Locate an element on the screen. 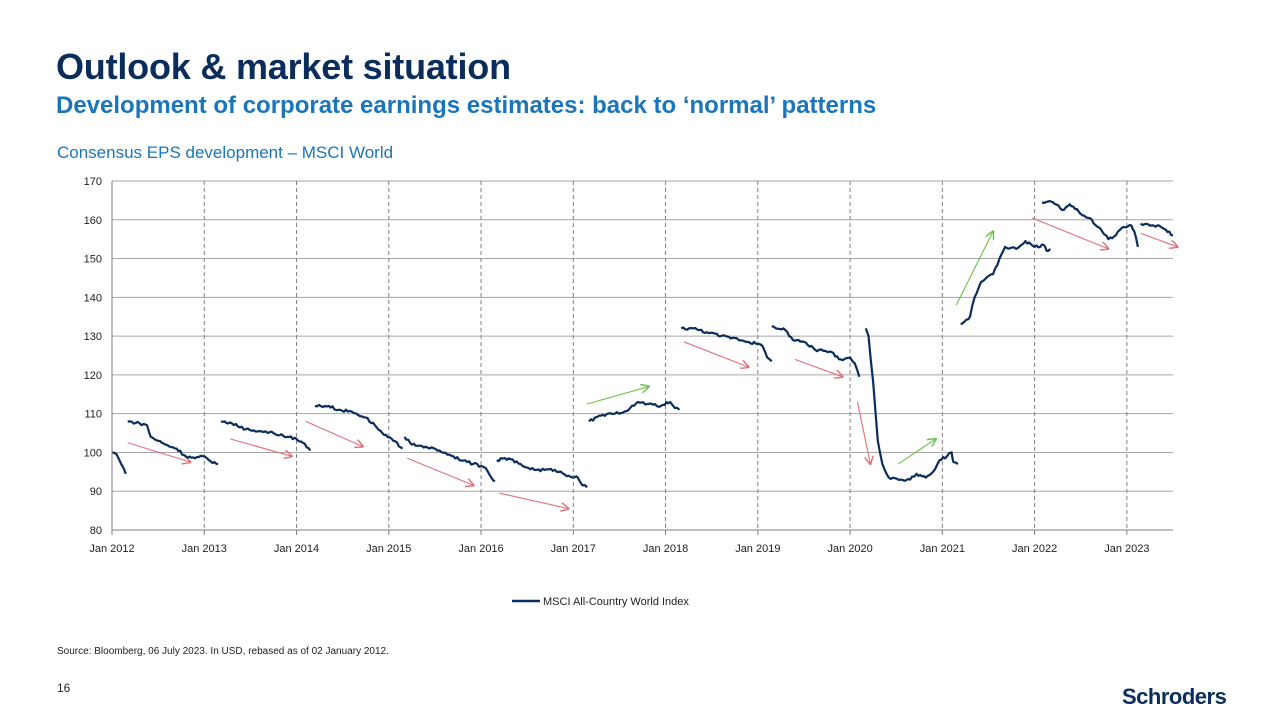 The image size is (1280, 720). y-tick-label: 90 is located at coordinates (96, 492).